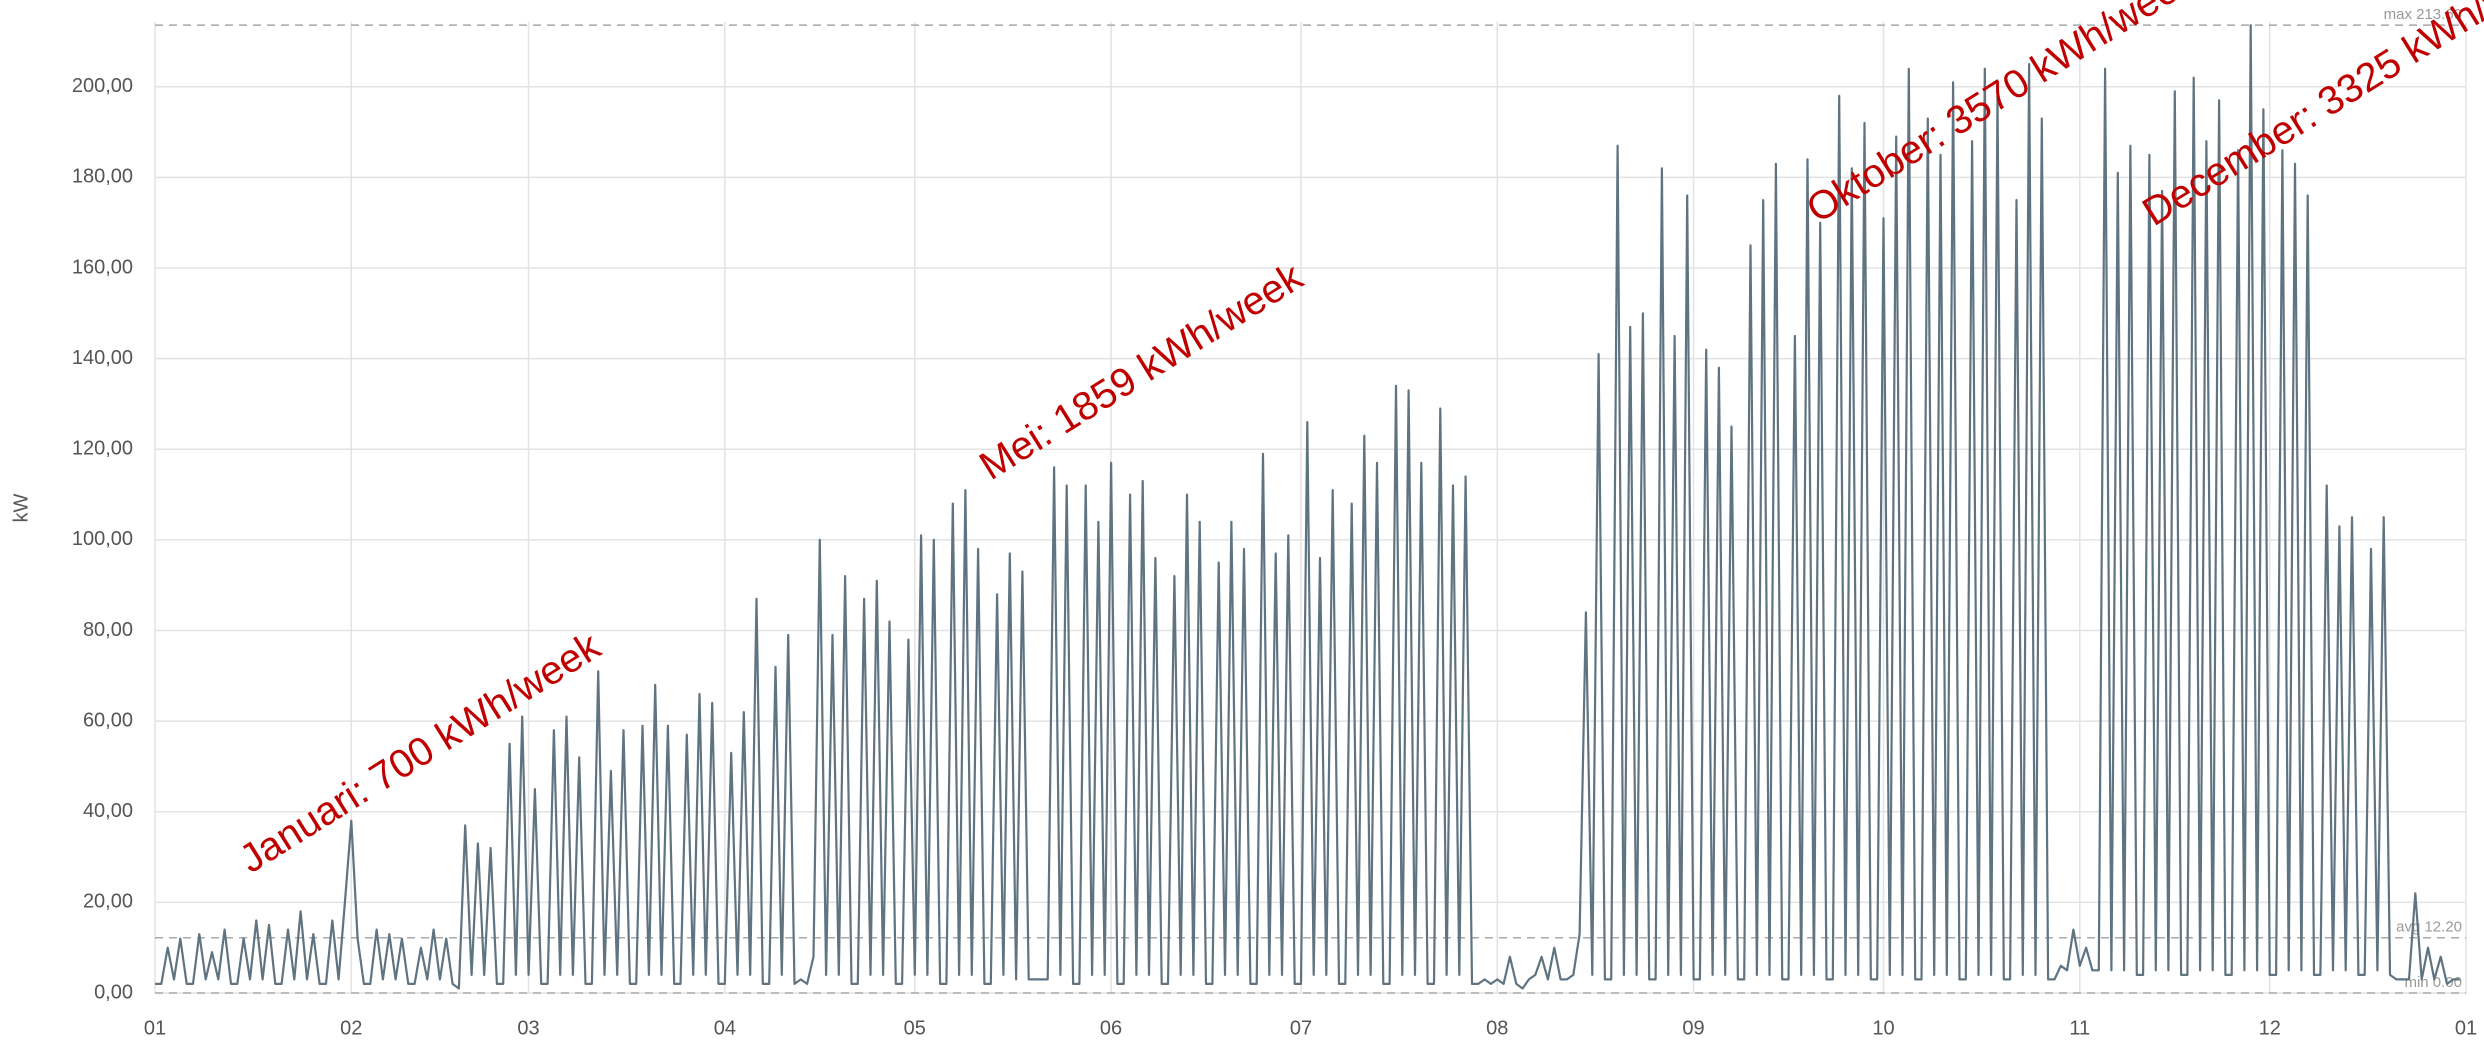  I want to click on y-tick-label: 60,00, so click(108, 720).